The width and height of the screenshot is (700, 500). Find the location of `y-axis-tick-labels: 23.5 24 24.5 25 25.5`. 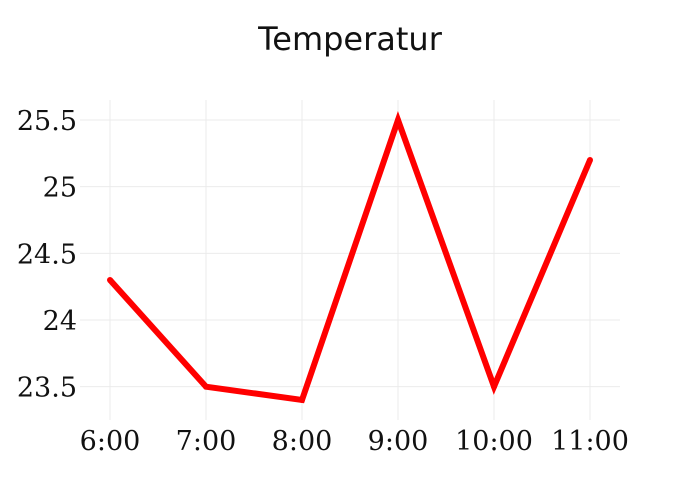

y-axis-tick-labels: 23.5 24 24.5 25 25.5 is located at coordinates (47, 255).